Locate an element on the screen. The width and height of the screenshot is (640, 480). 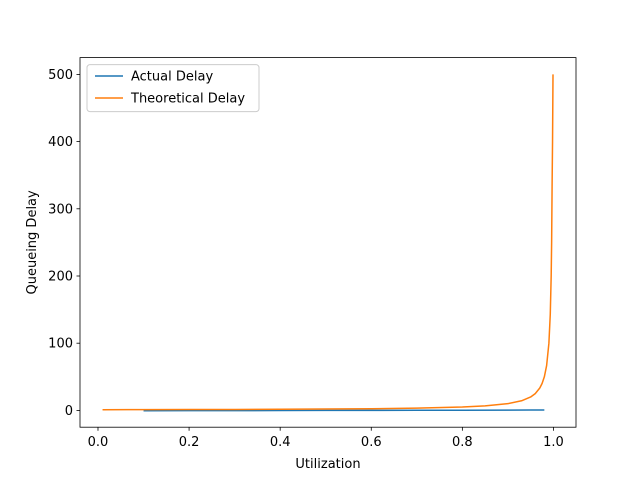
y-tick-label: 200 is located at coordinates (60, 277).